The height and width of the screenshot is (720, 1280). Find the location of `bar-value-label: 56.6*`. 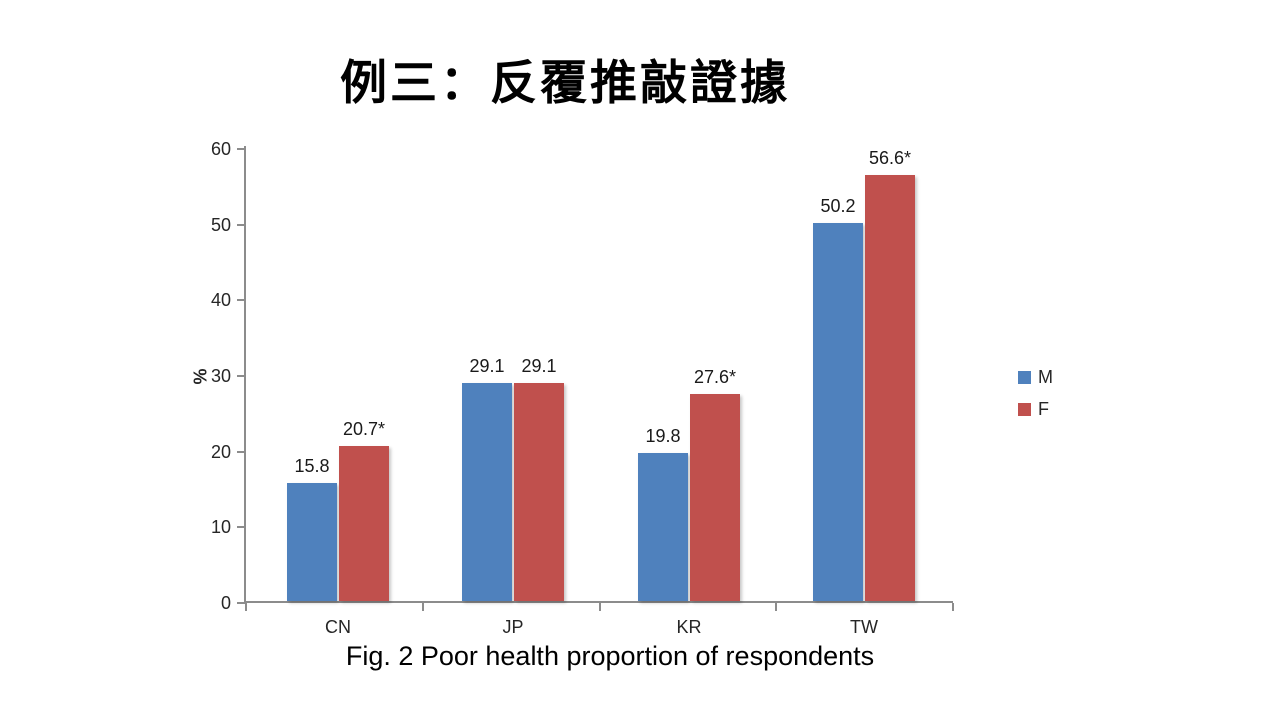

bar-value-label: 56.6* is located at coordinates (890, 157).